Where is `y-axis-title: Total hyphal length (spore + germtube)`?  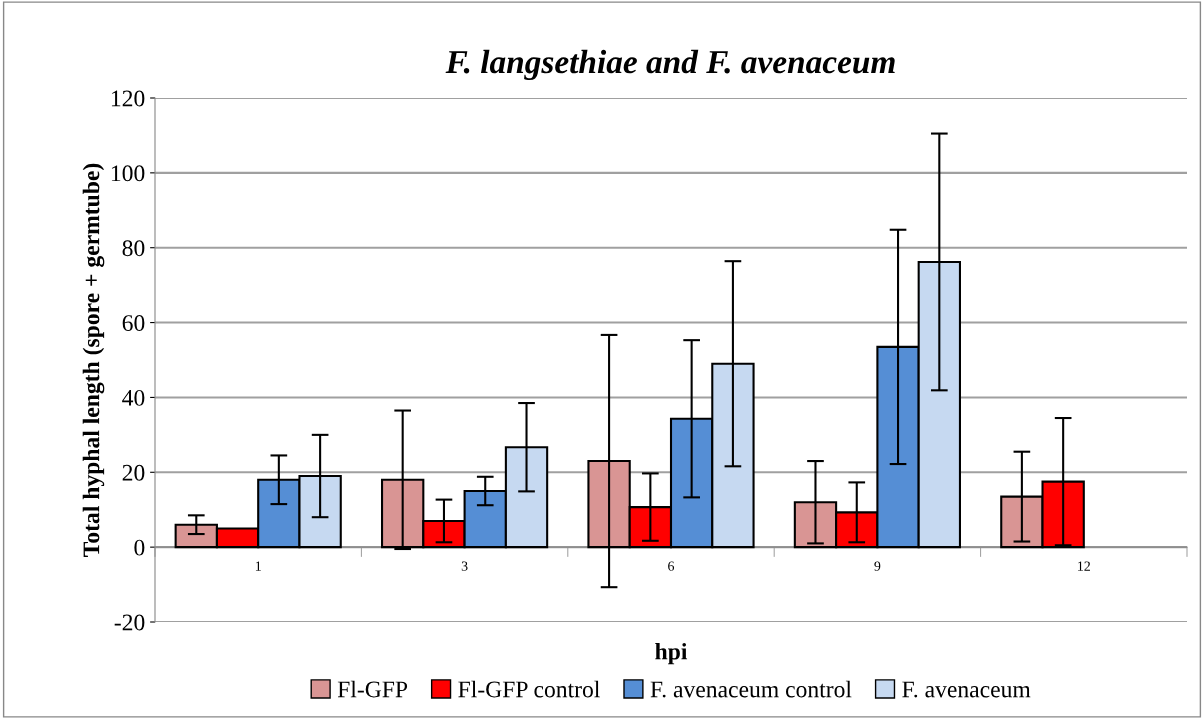 y-axis-title: Total hyphal length (spore + germtube) is located at coordinates (93, 360).